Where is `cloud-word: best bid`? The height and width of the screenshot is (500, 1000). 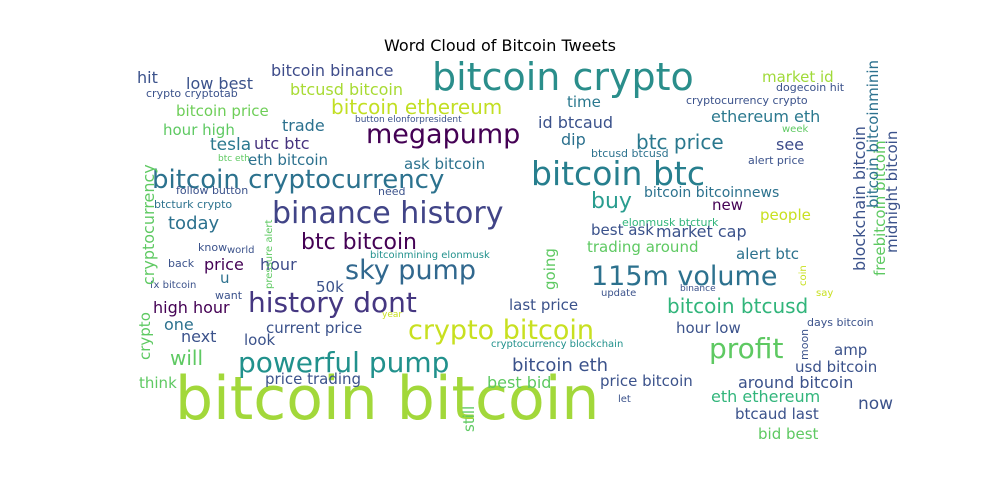 cloud-word: best bid is located at coordinates (519, 382).